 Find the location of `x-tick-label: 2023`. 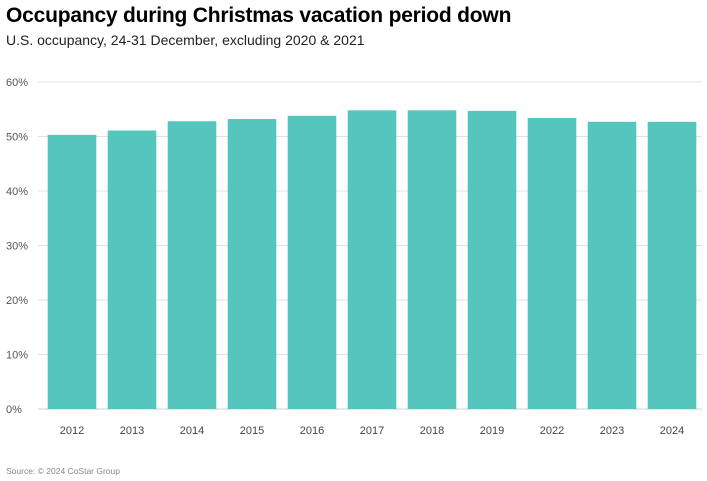

x-tick-label: 2023 is located at coordinates (612, 431).